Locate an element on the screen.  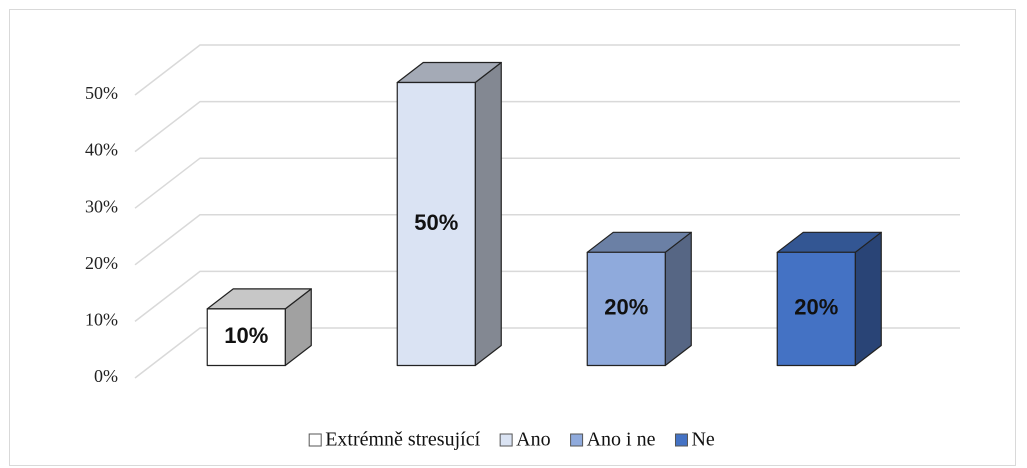
value-label: 10% is located at coordinates (246, 335).